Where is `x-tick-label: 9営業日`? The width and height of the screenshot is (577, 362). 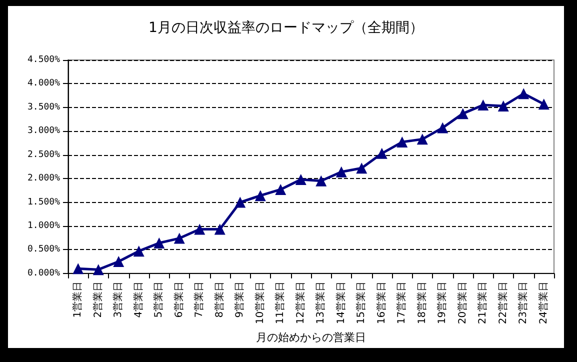
x-tick-label: 9営業日 is located at coordinates (240, 299).